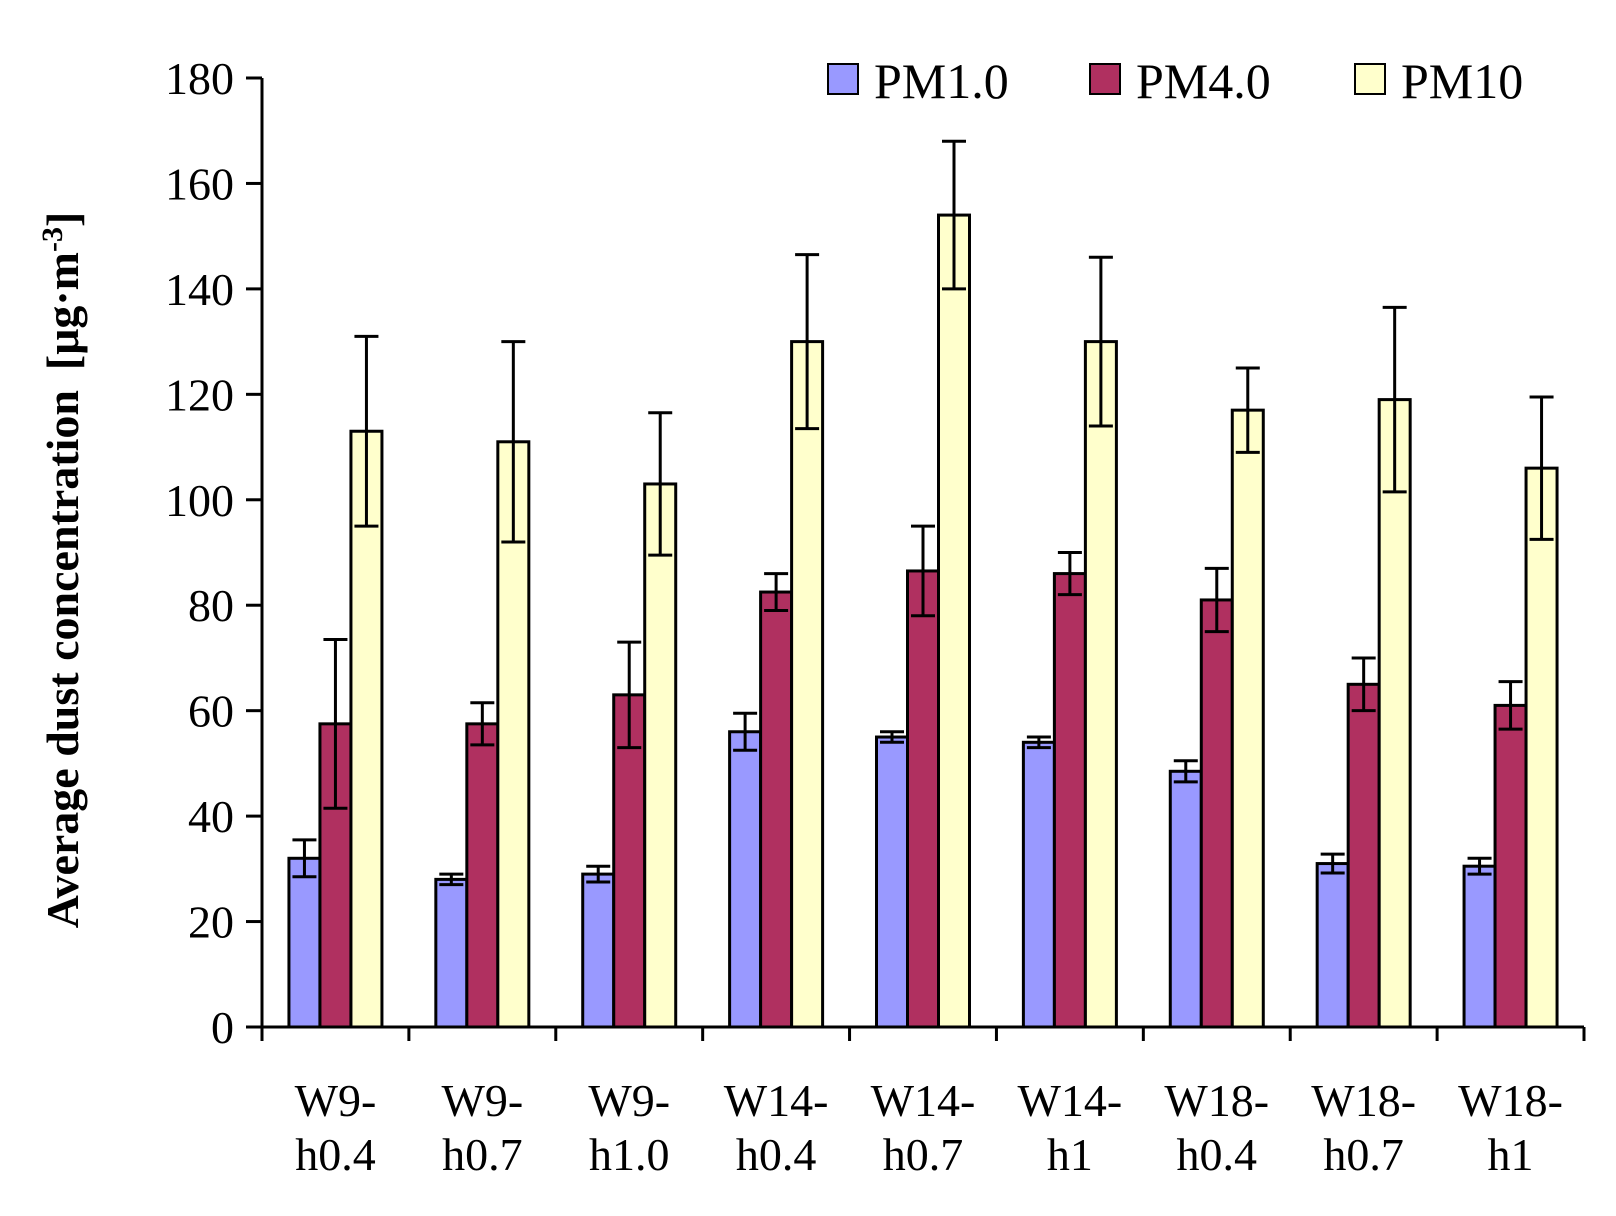 The image size is (1616, 1216). What do you see at coordinates (199, 183) in the screenshot?
I see `y-tick-label: 160` at bounding box center [199, 183].